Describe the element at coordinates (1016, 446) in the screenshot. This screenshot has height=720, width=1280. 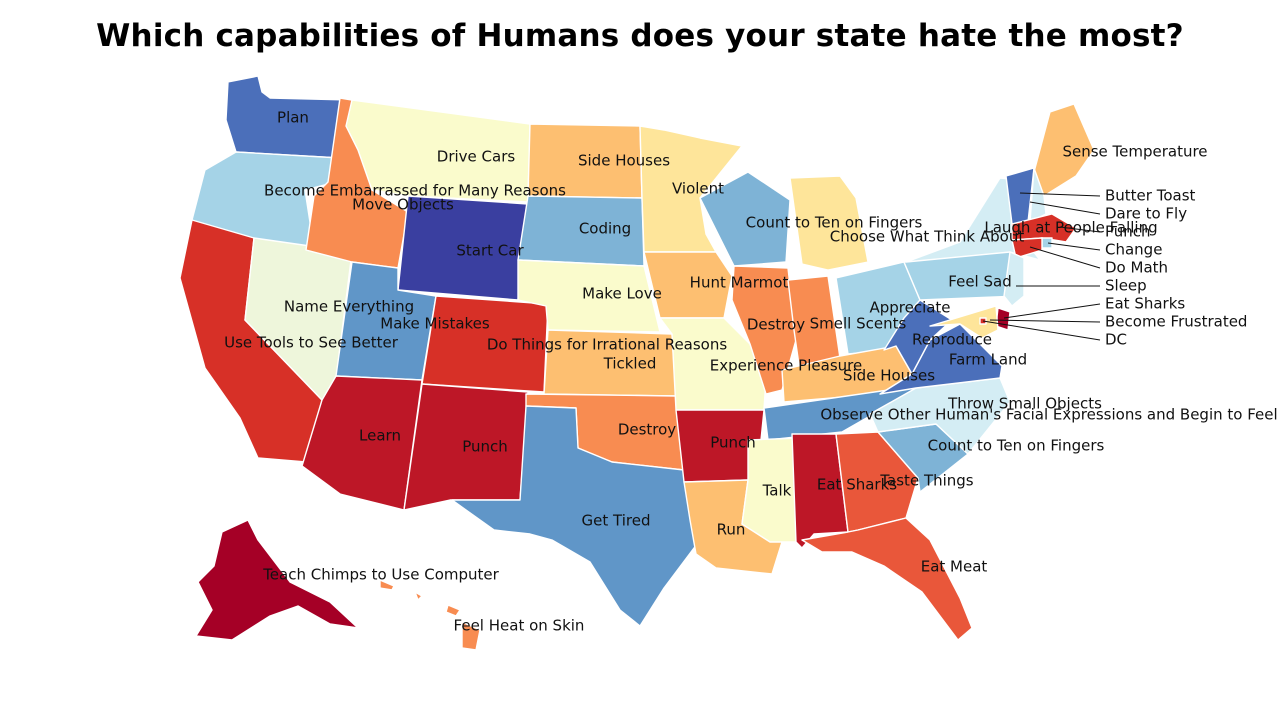
I see `state-label-sc: Count to Ten on Fingers` at that location.